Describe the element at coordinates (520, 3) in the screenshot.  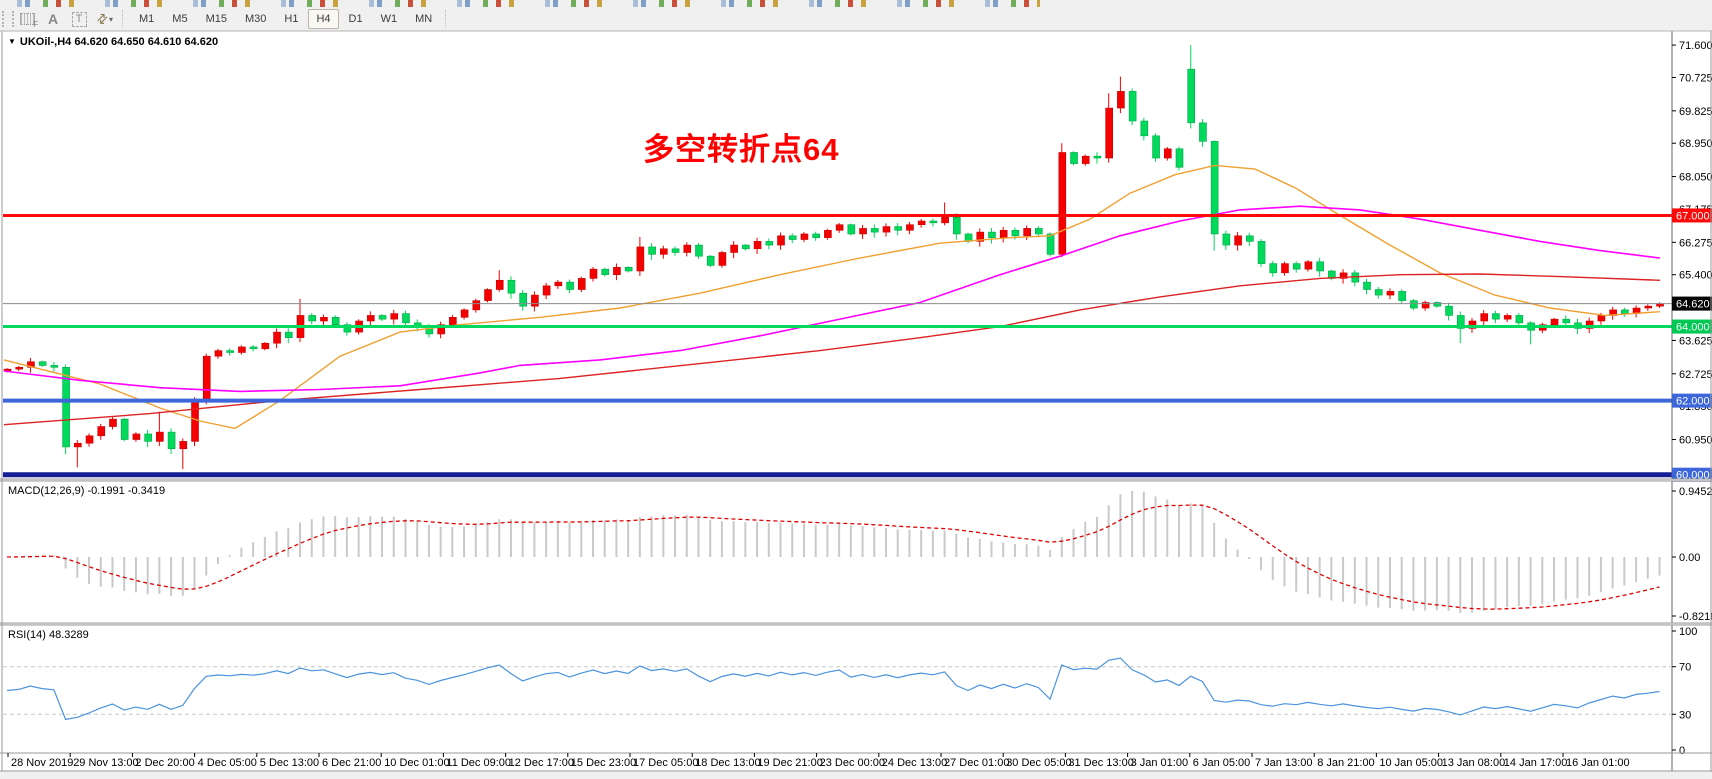
I see `top-toolbar-cut` at that location.